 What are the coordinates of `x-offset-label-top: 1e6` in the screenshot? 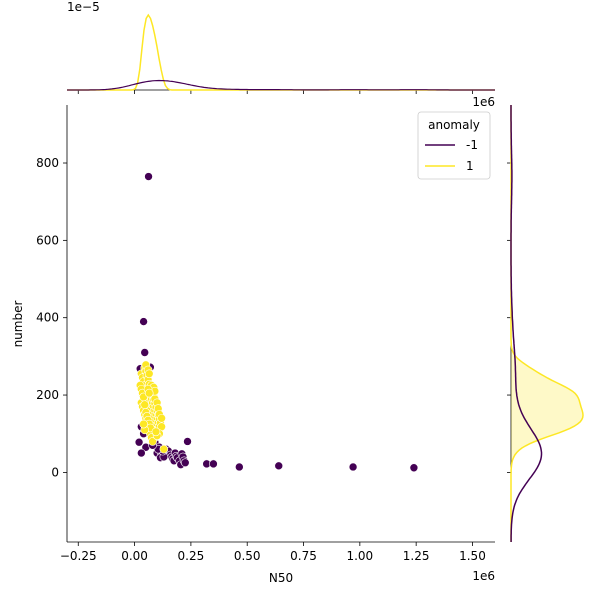 It's located at (483, 102).